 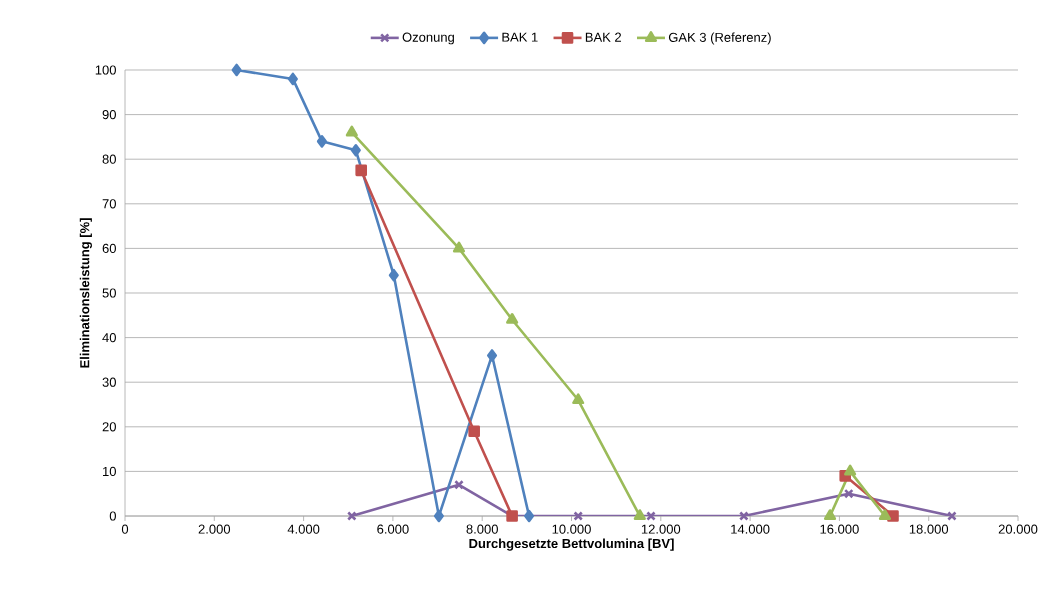 What do you see at coordinates (719, 38) in the screenshot?
I see `legend-label: GAK 3 (Referenz)` at bounding box center [719, 38].